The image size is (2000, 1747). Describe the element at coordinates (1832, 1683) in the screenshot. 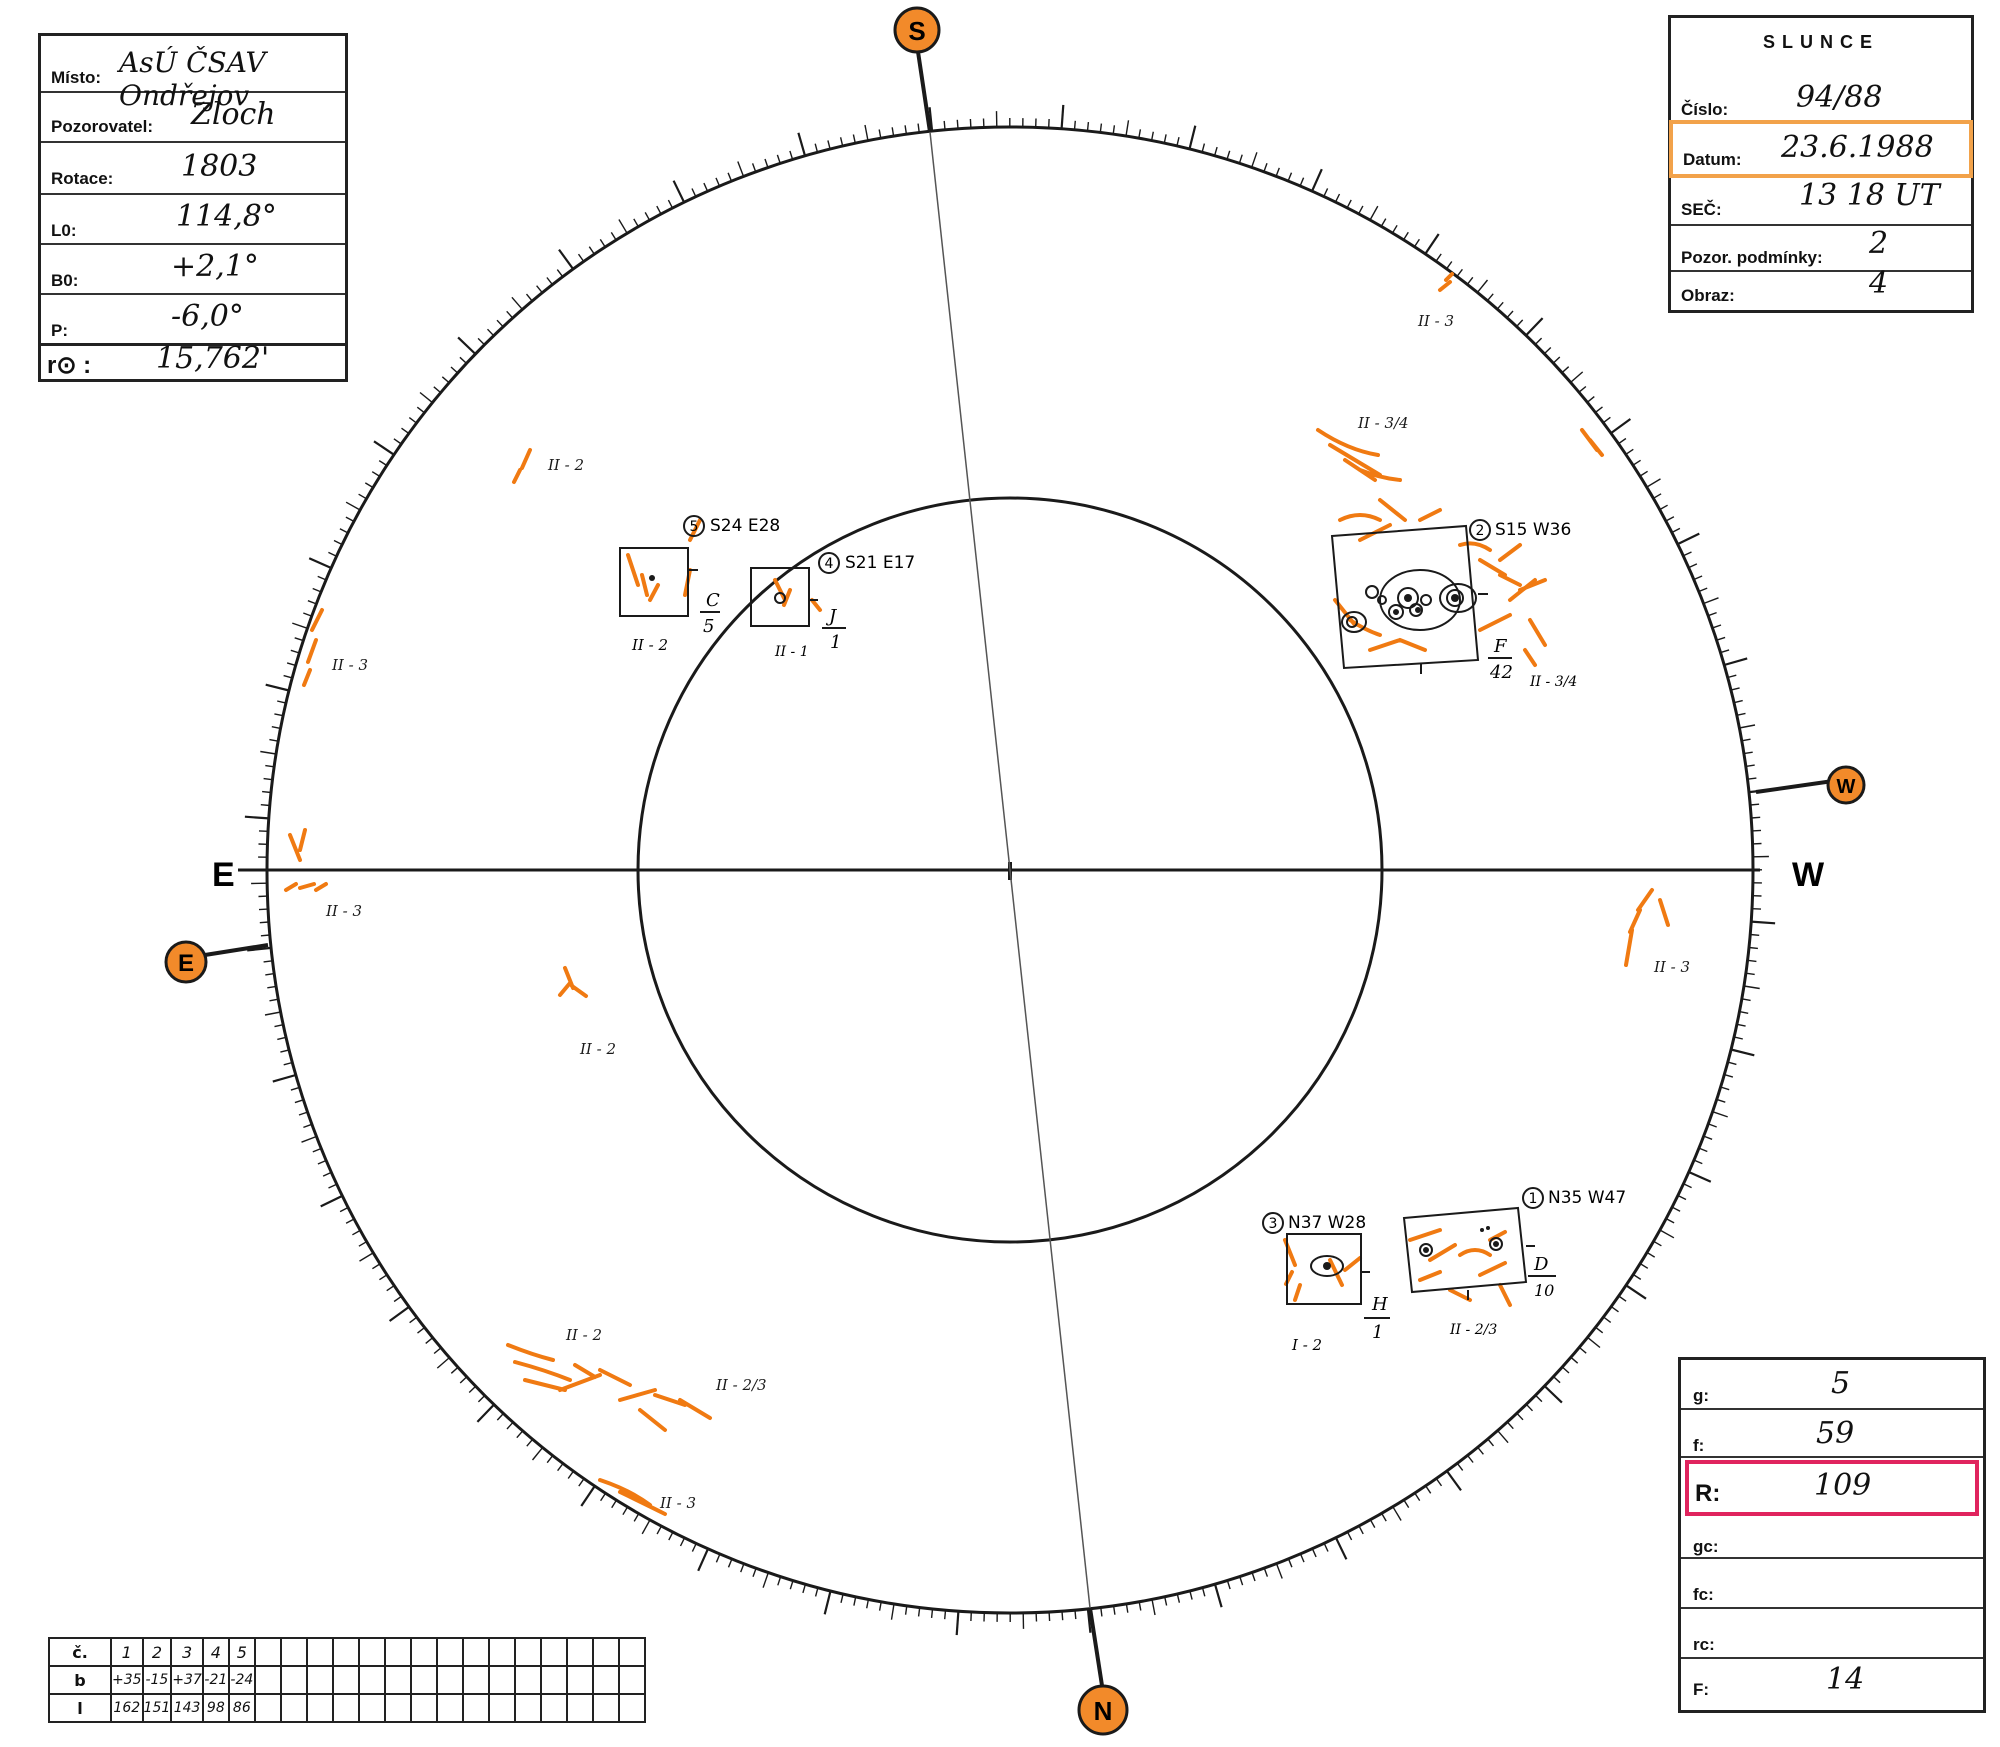

I see `facula-count-row: F: 14` at that location.